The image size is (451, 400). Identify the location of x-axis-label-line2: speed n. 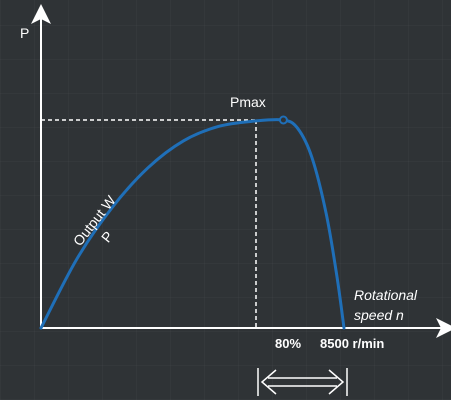
(379, 315).